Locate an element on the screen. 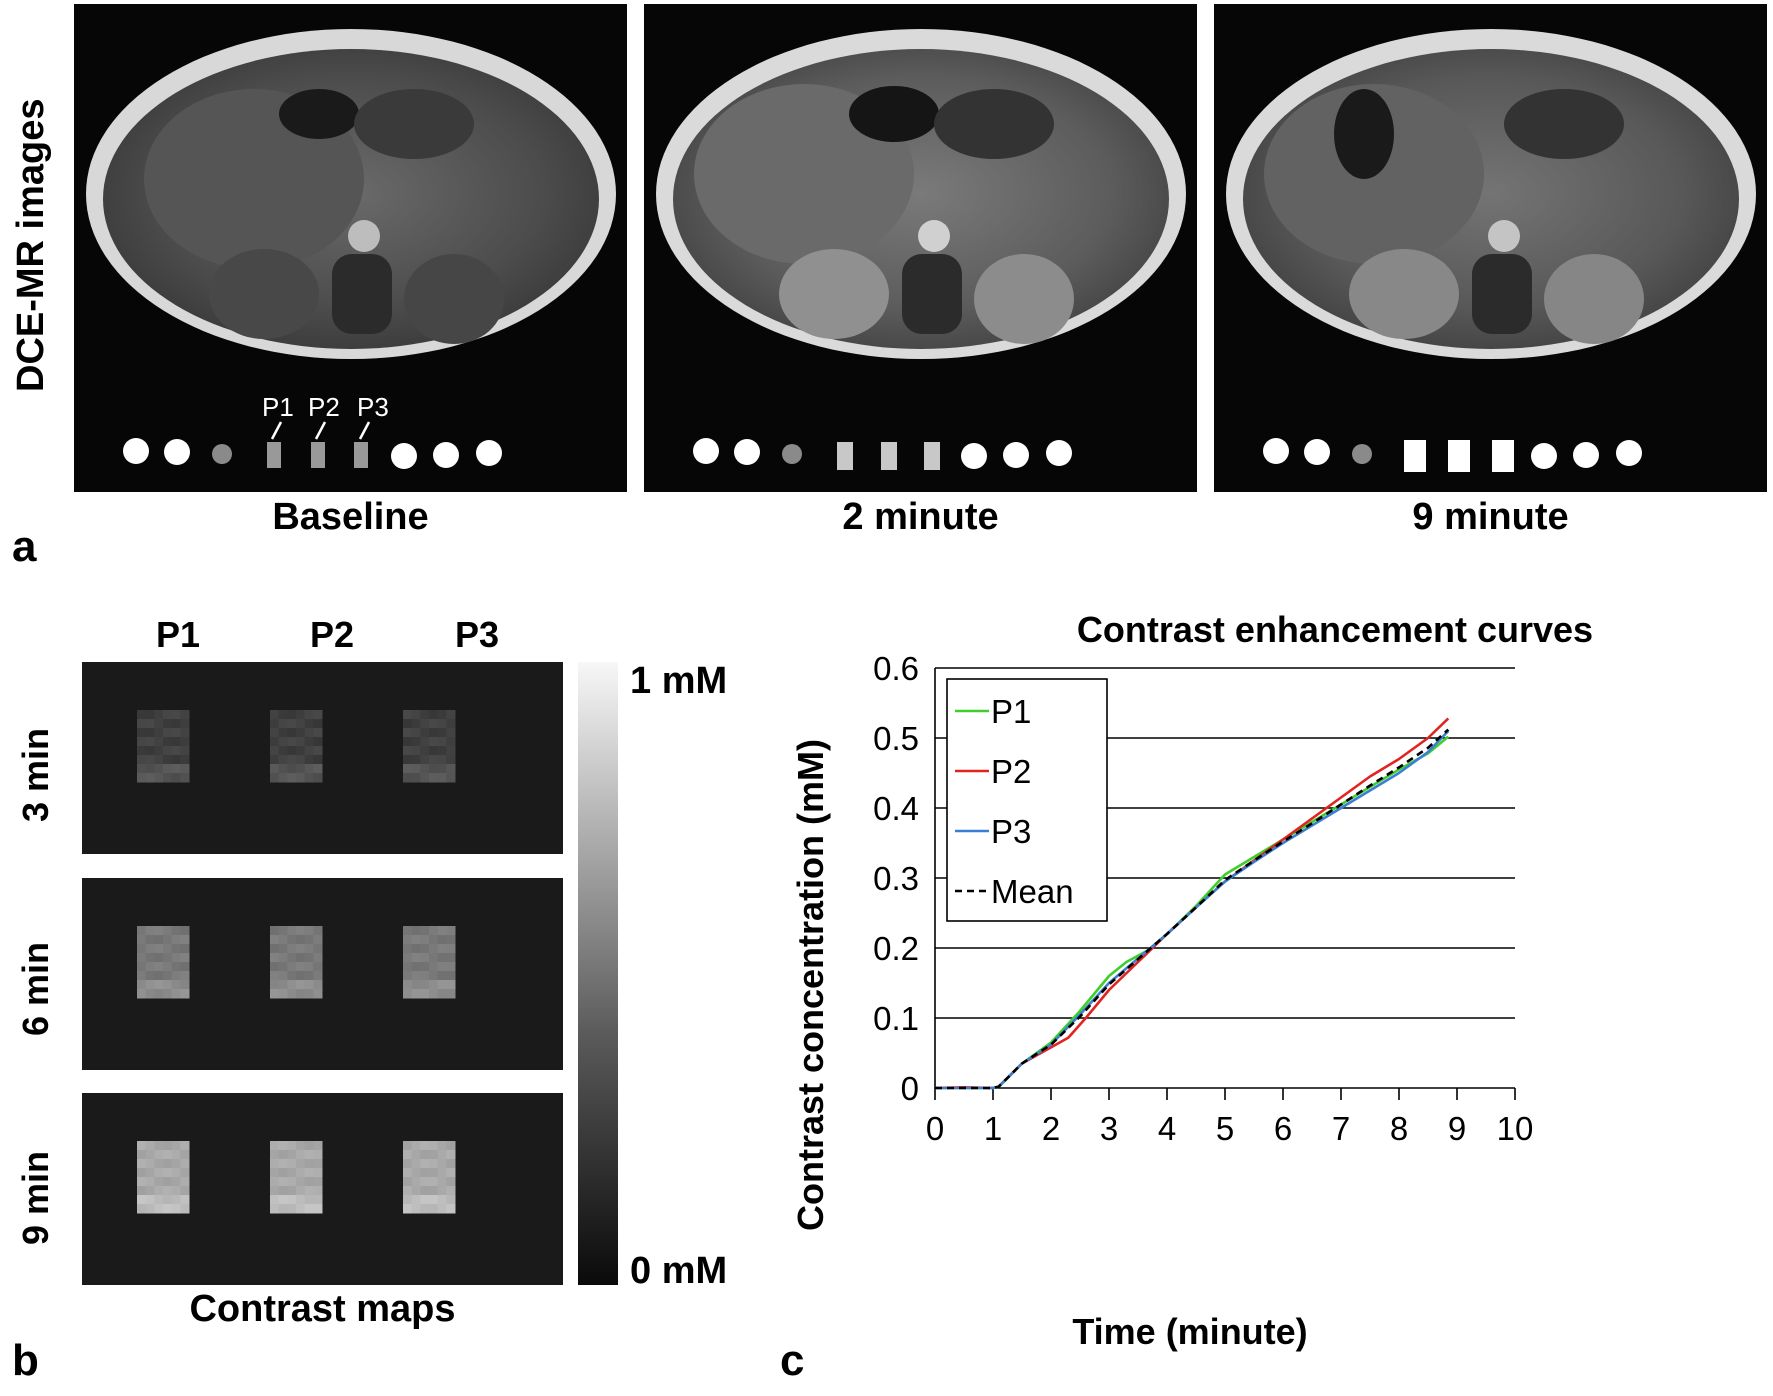 This screenshot has width=1773, height=1396. column-label-p3: P3 is located at coordinates (477, 634).